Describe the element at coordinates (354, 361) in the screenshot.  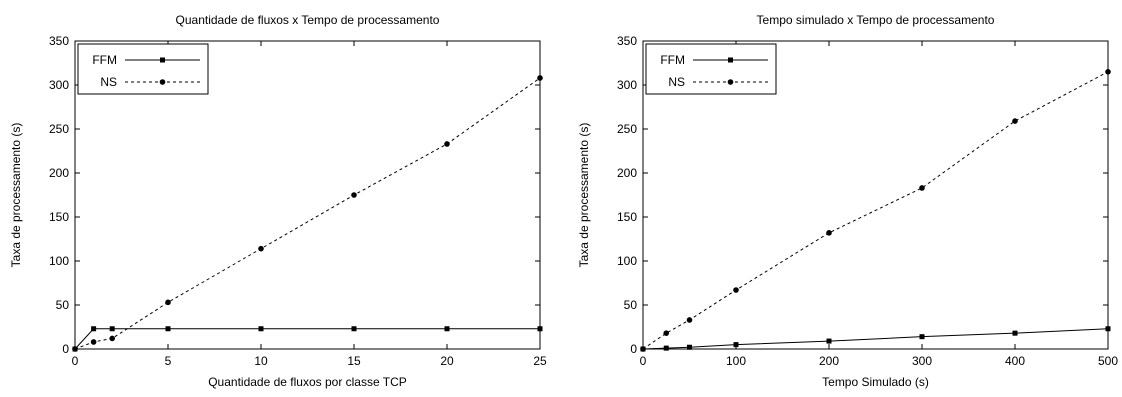
I see `x-tick-label: 15` at that location.